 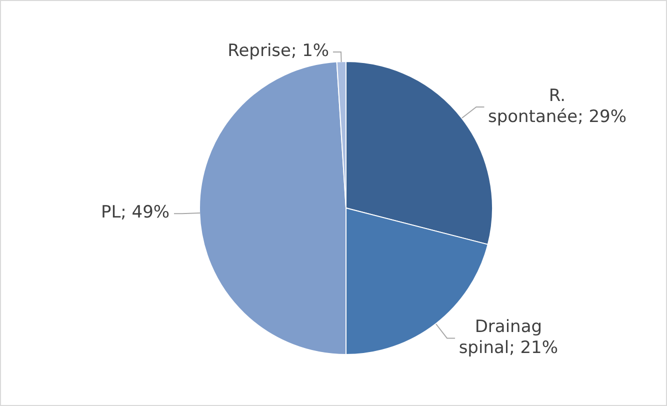 What do you see at coordinates (279, 51) in the screenshot?
I see `slice-label: Reprise; 1%` at bounding box center [279, 51].